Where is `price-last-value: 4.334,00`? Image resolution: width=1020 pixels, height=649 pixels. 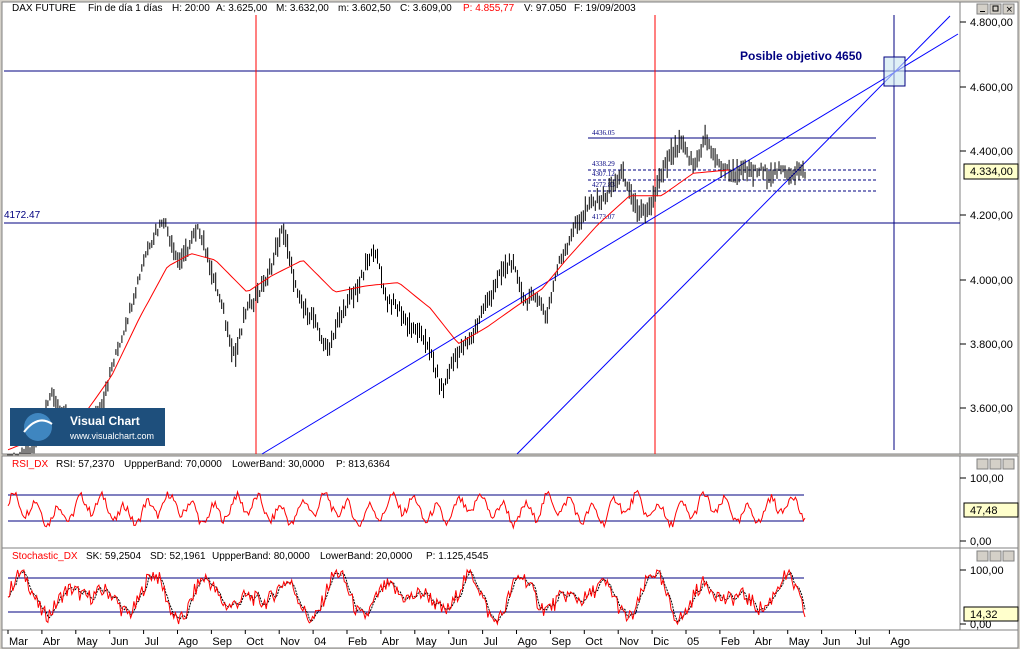
price-last-value: 4.334,00 is located at coordinates (991, 172).